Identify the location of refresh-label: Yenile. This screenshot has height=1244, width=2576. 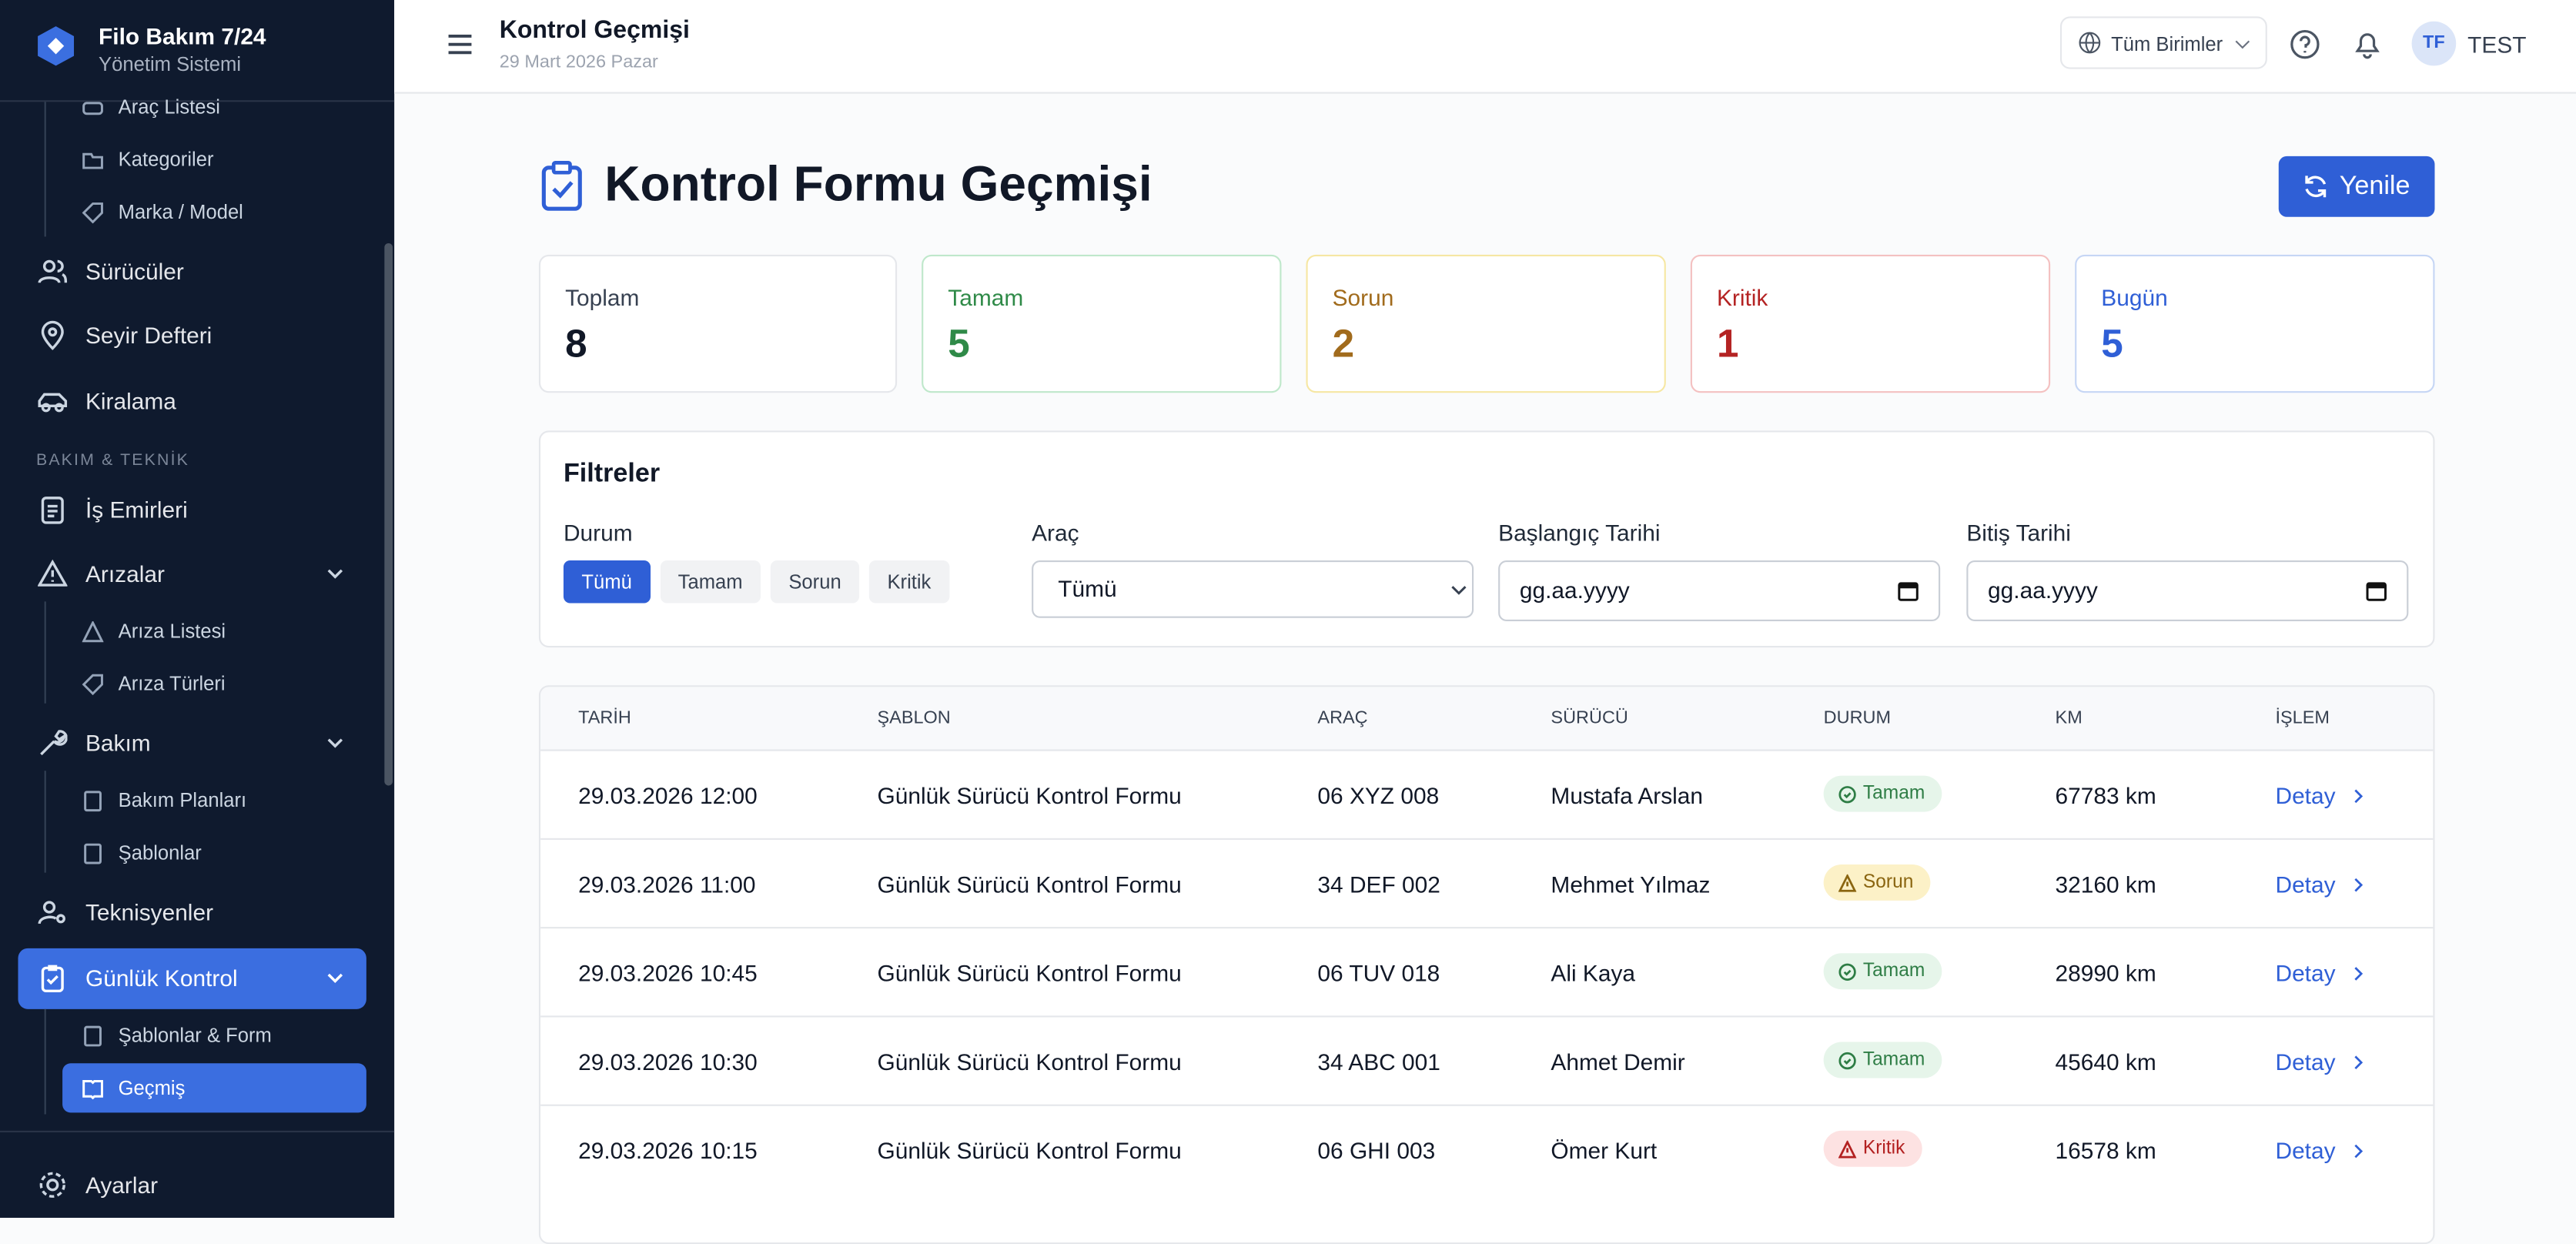
(2374, 186).